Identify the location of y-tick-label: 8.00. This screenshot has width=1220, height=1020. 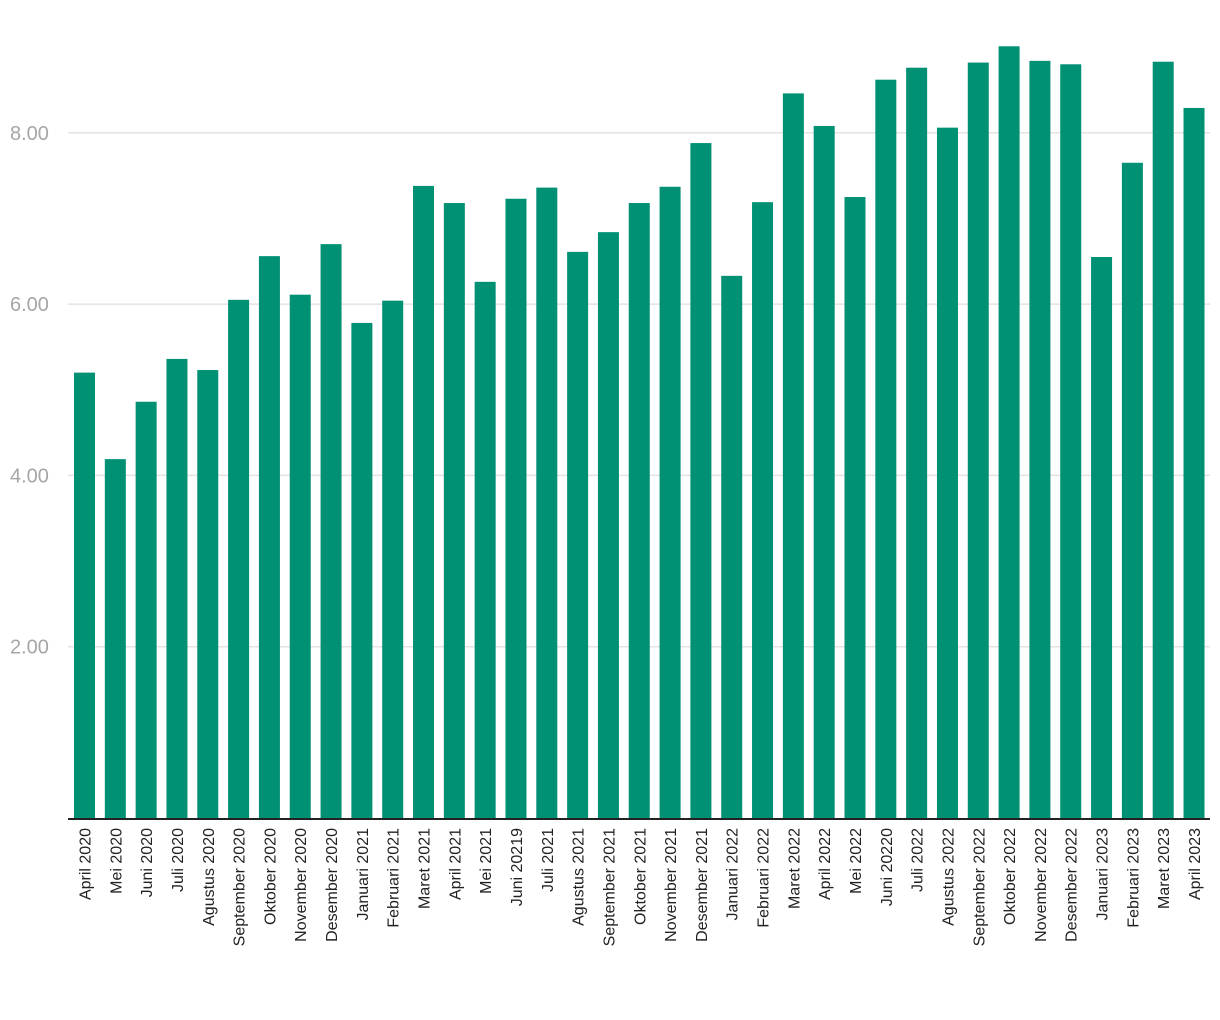
(29, 134).